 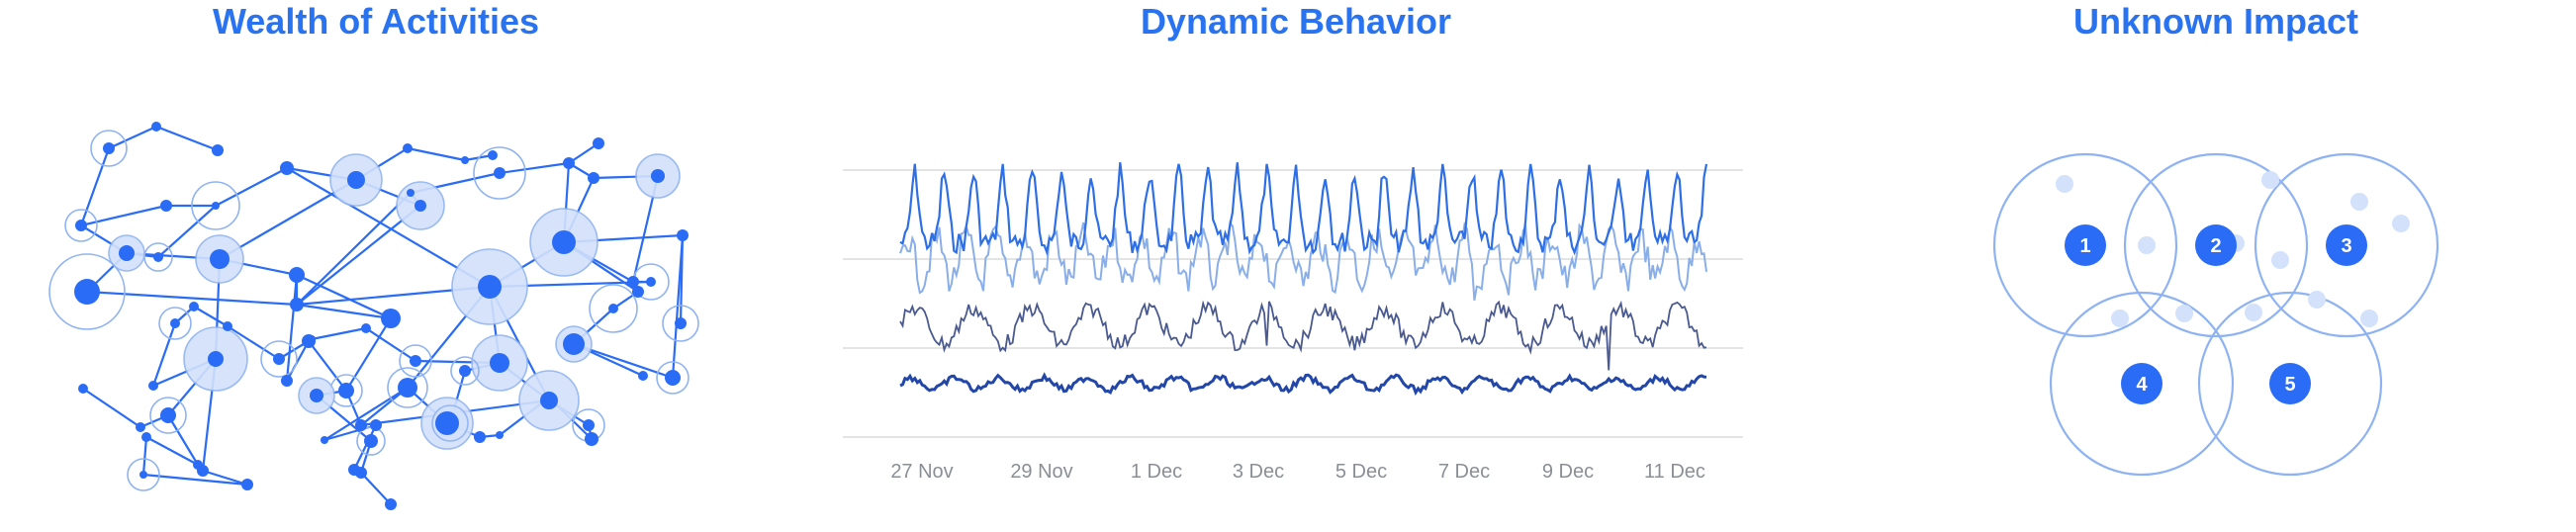 I want to click on circle-number: 1, so click(x=2085, y=246).